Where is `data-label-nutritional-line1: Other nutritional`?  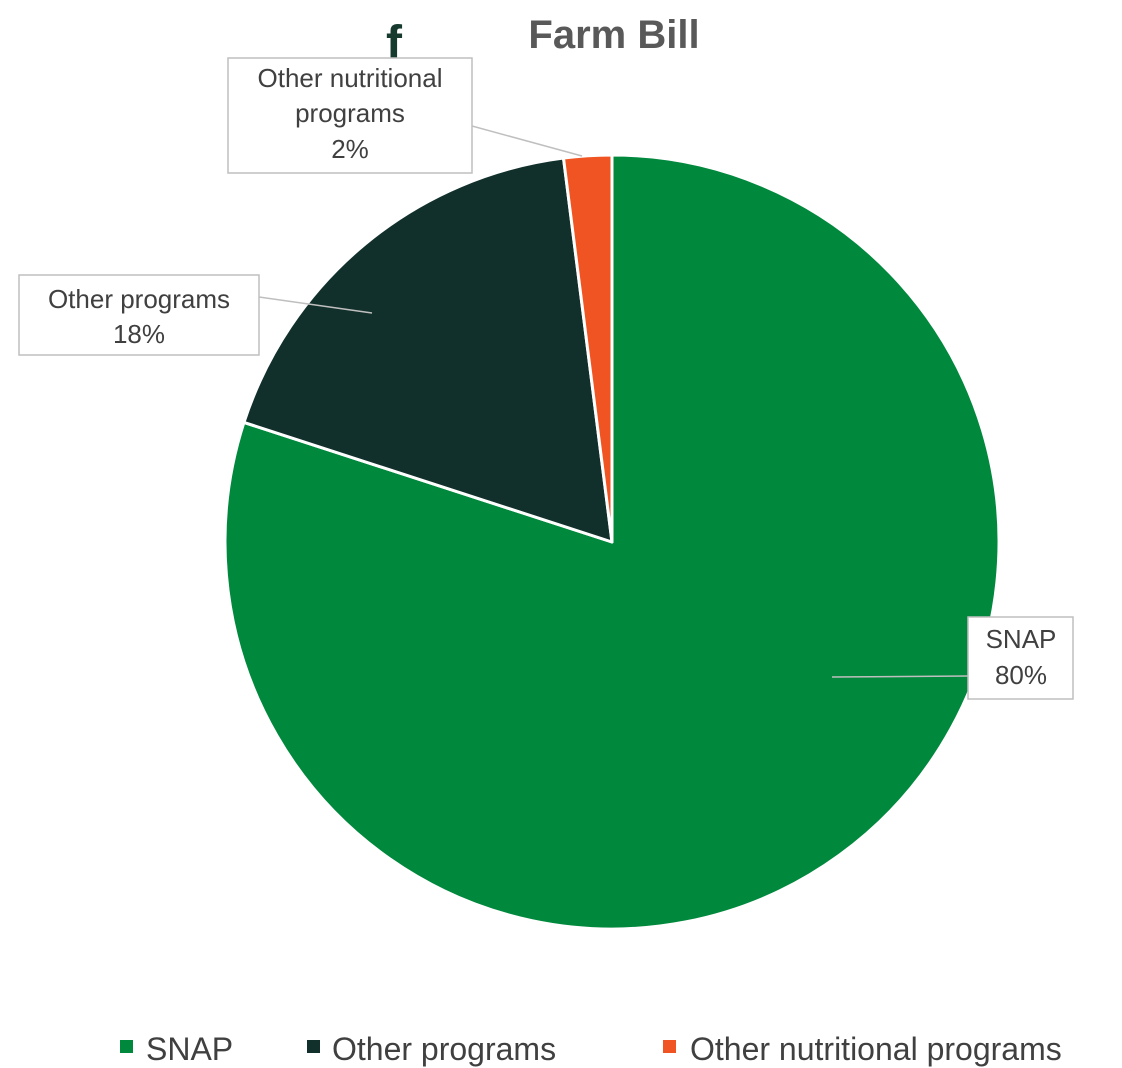
data-label-nutritional-line1: Other nutritional is located at coordinates (350, 78).